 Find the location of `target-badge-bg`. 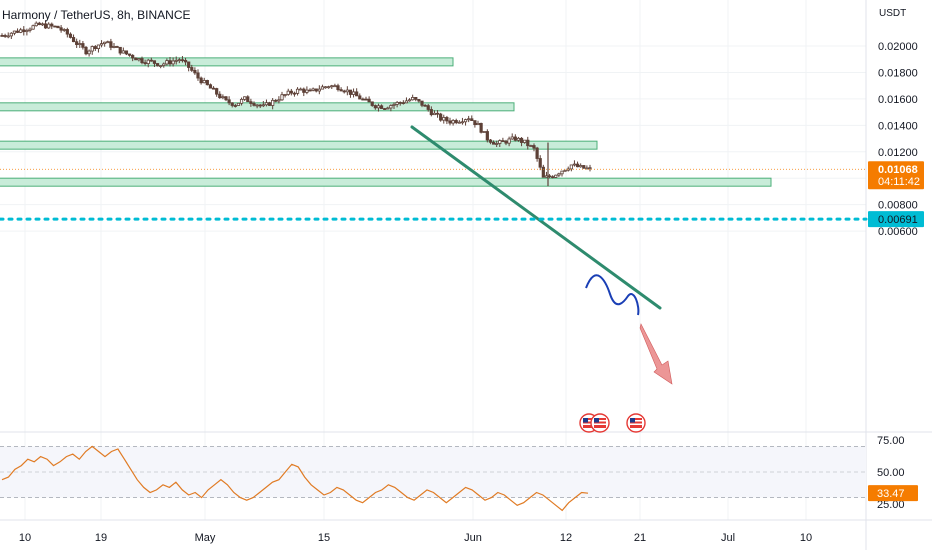

target-badge-bg is located at coordinates (896, 219).